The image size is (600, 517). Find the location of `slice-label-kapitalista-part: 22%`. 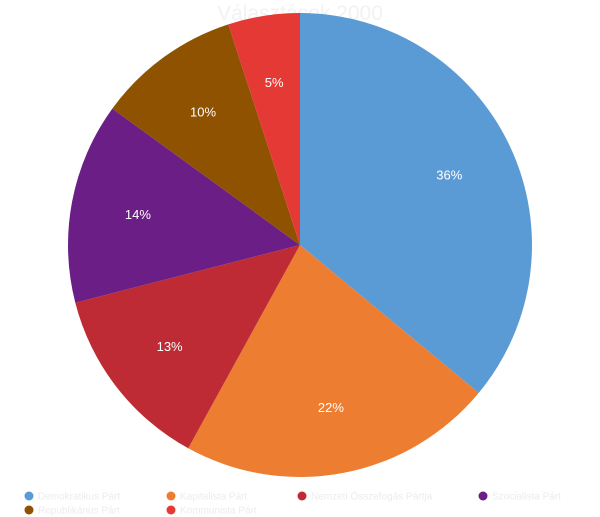

slice-label-kapitalista-part: 22% is located at coordinates (331, 407).